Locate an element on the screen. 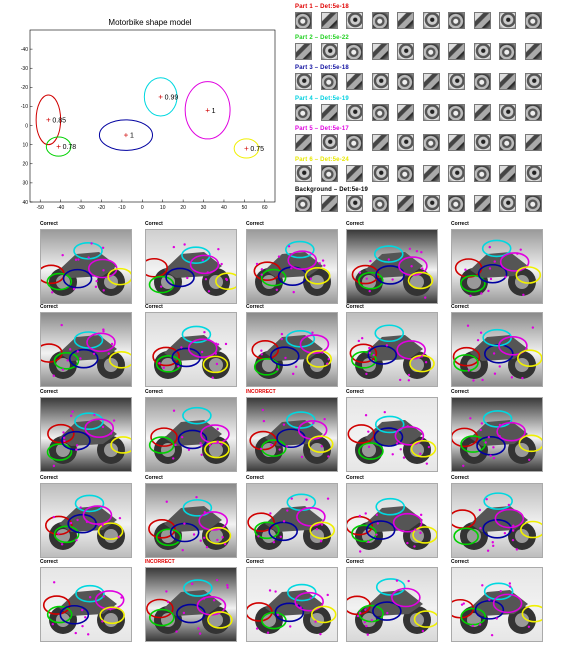 Image resolution: width=562 pixels, height=663 pixels. y-tick-label: 30 is located at coordinates (25, 184).